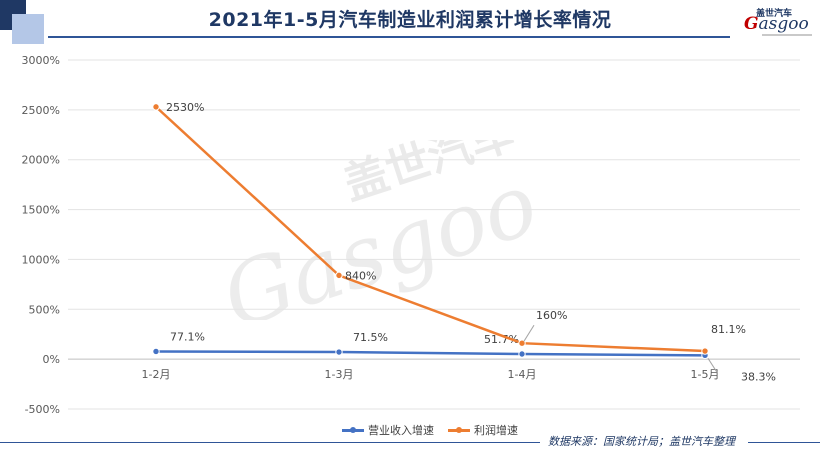 Image resolution: width=820 pixels, height=453 pixels. What do you see at coordinates (410, 20) in the screenshot?
I see `chart-title: 2021年1-5月汽车制造业利润累计增长率情况` at bounding box center [410, 20].